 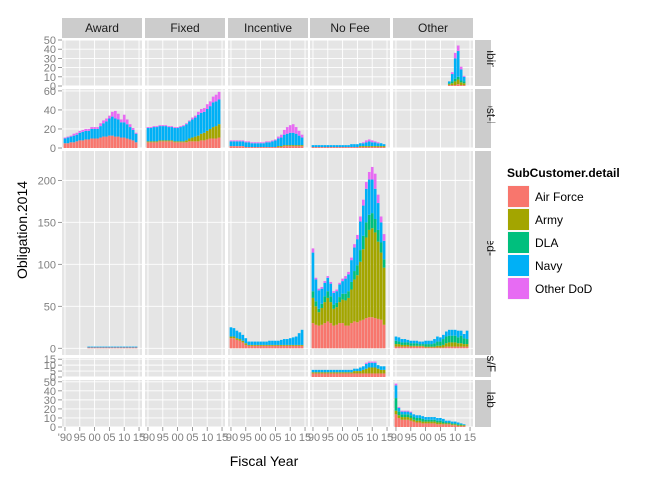 I want to click on x-tick-label: 95, so click(x=163, y=438).